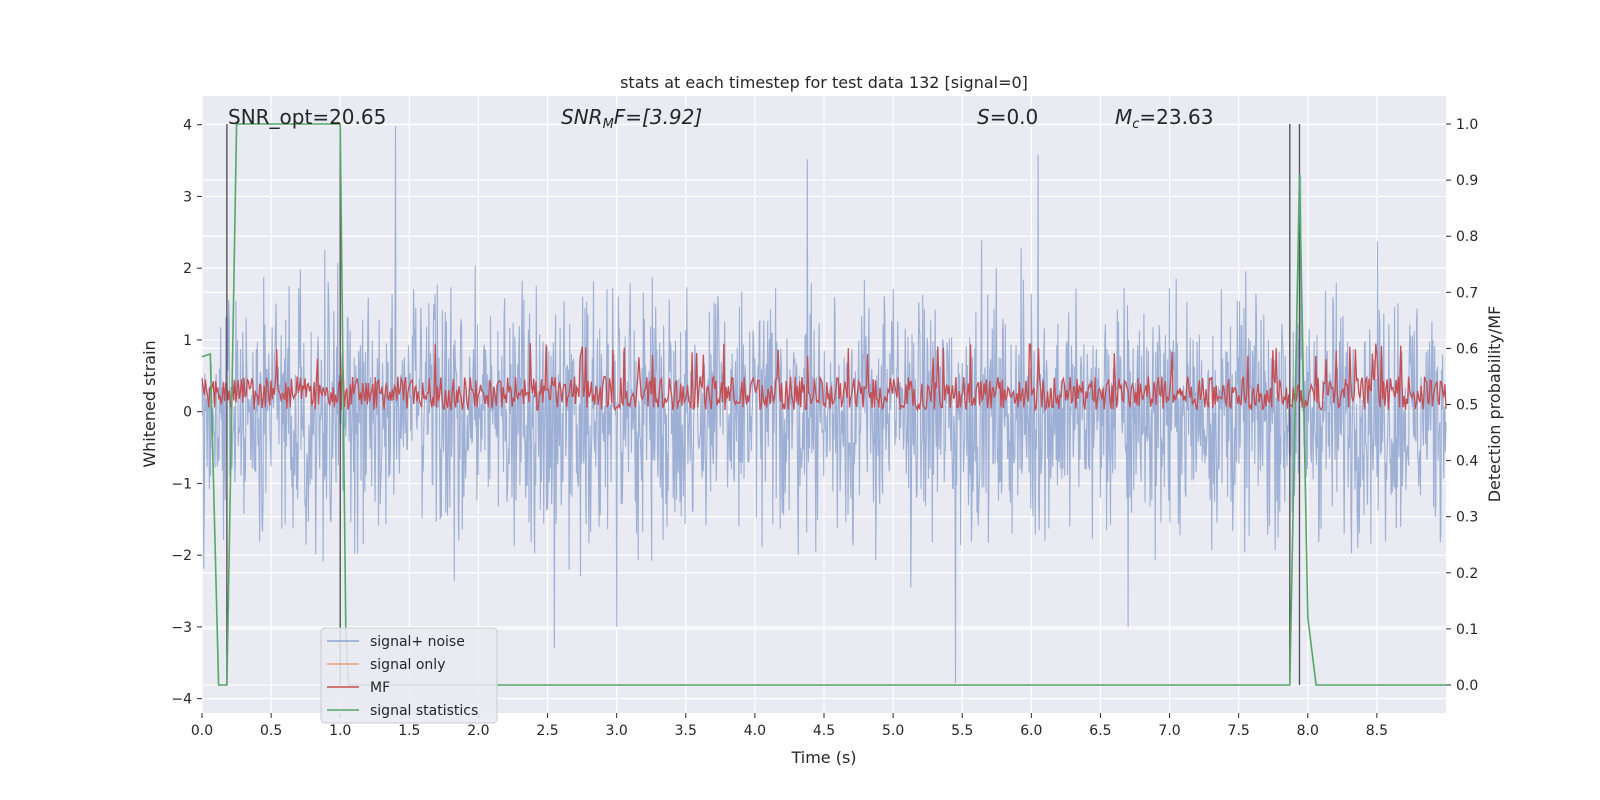  Describe the element at coordinates (424, 711) in the screenshot. I see `legend-label-signal-statistics: signal statistics` at that location.